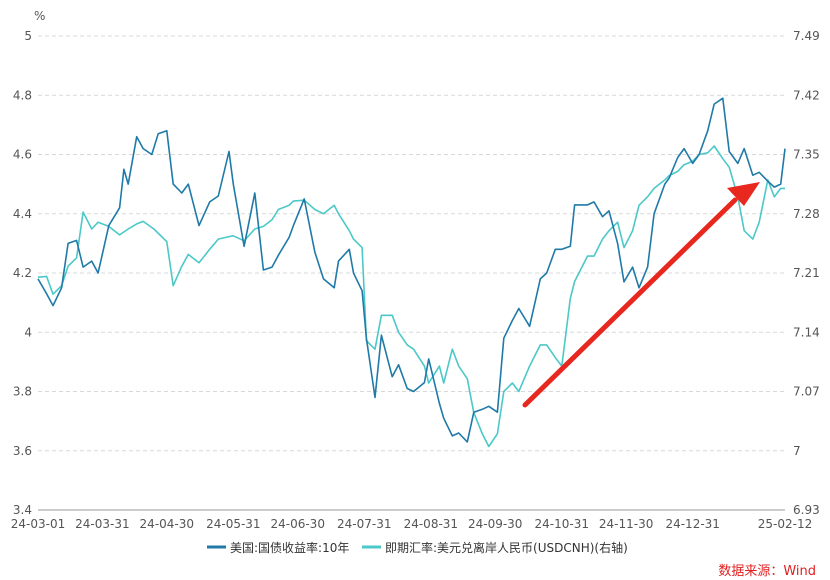 This screenshot has width=830, height=580. I want to click on x-tick-label: 25-02-12, so click(785, 524).